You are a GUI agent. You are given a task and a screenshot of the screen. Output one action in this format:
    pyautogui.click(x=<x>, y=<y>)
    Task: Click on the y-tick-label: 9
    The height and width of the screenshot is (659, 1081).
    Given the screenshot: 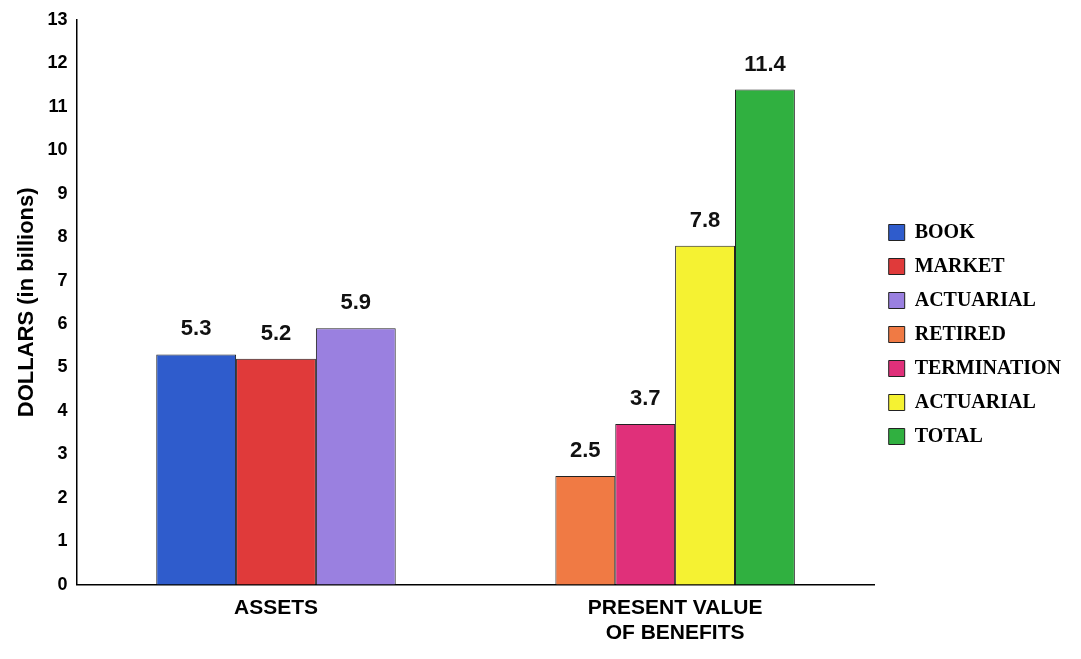 What is the action you would take?
    pyautogui.click(x=62, y=192)
    